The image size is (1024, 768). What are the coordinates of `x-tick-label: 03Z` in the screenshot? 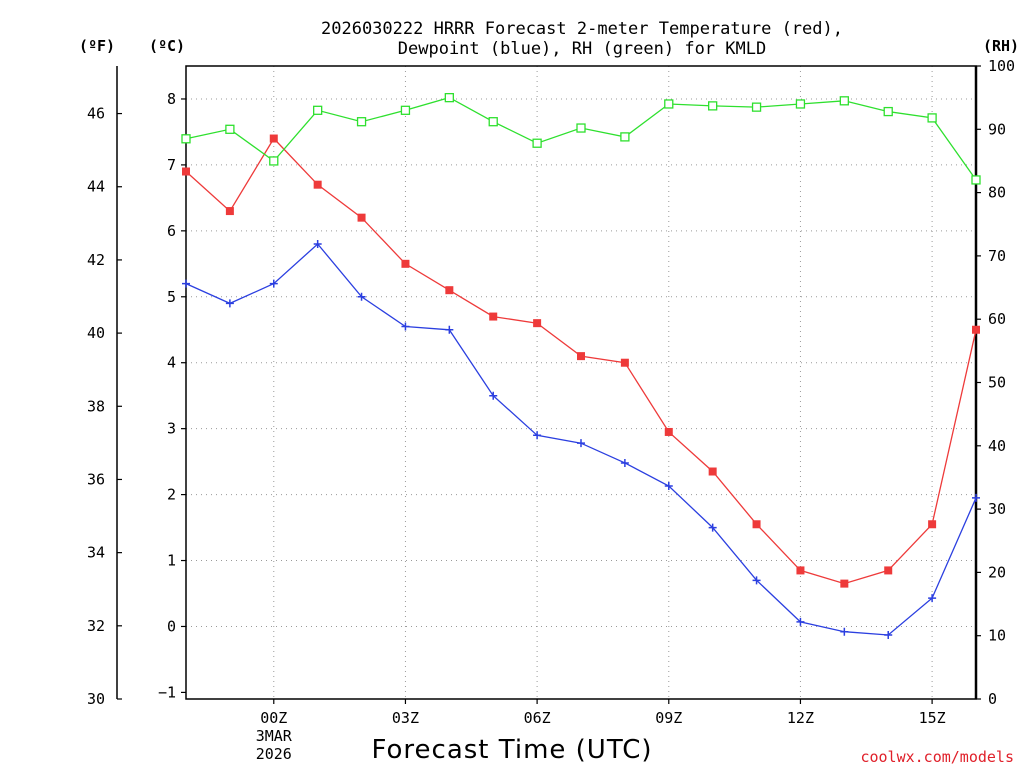 It's located at (405, 718).